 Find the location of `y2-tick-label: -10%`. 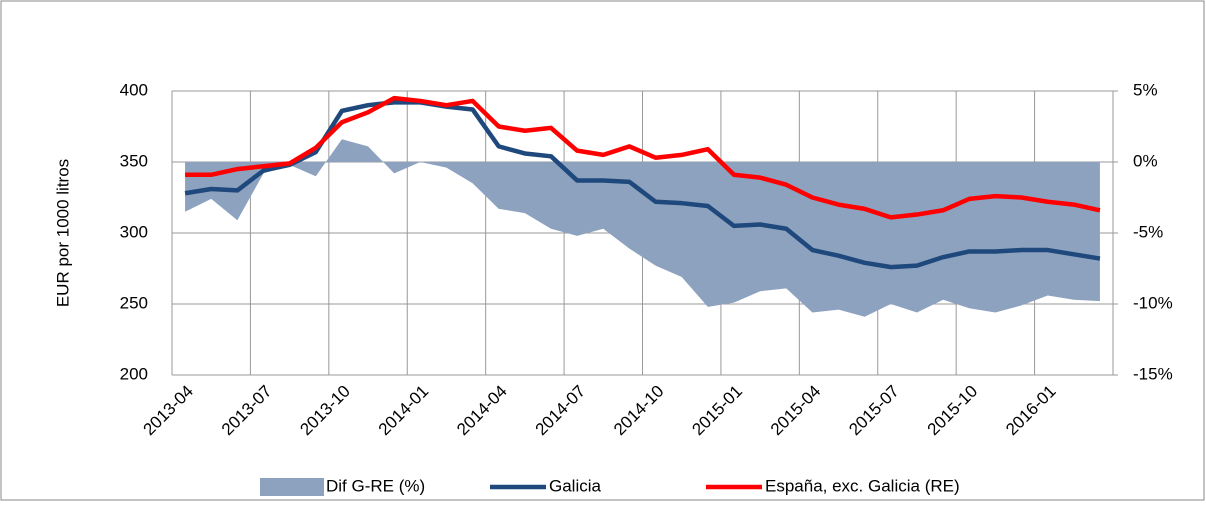

y2-tick-label: -10% is located at coordinates (1153, 302).